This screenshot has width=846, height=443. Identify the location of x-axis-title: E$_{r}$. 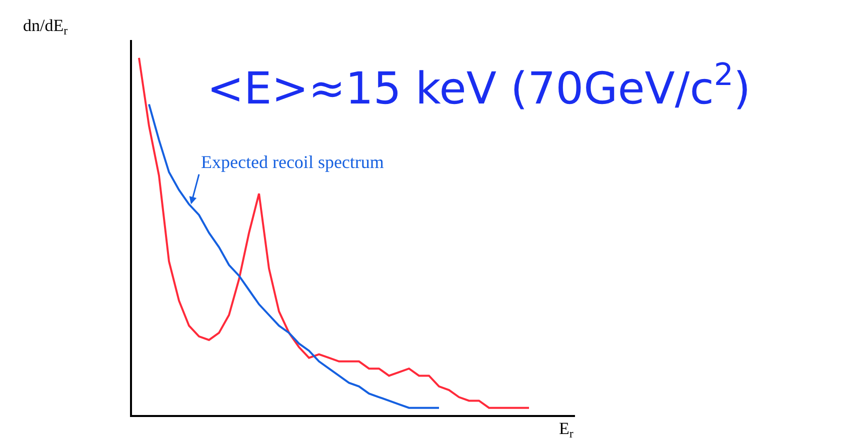
(566, 430).